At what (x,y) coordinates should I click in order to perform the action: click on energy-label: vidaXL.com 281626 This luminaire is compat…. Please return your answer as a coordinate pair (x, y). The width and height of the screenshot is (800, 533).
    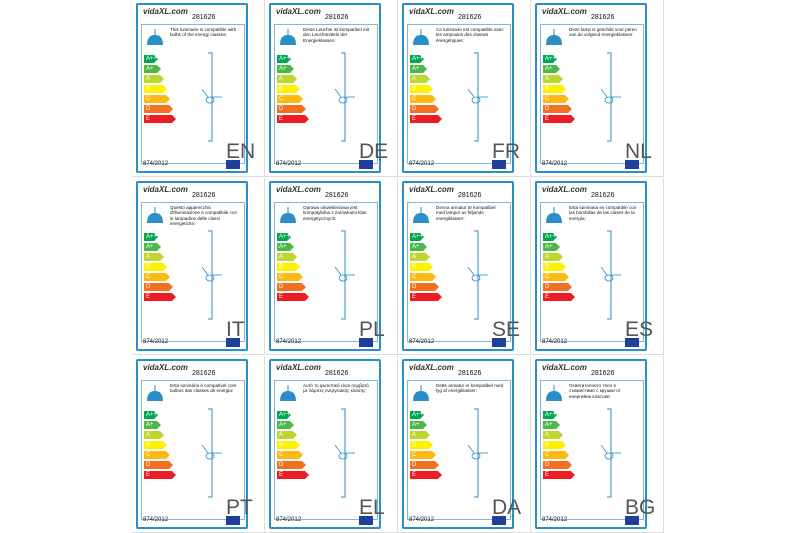
    Looking at the image, I should click on (192, 88).